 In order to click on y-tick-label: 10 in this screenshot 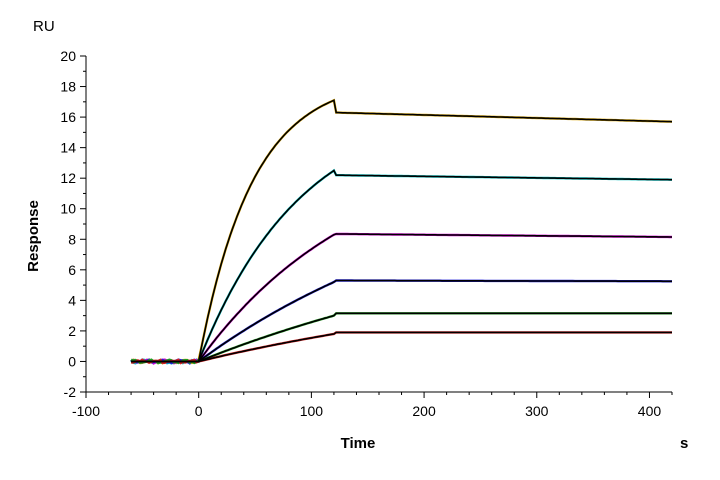, I will do `click(68, 209)`.